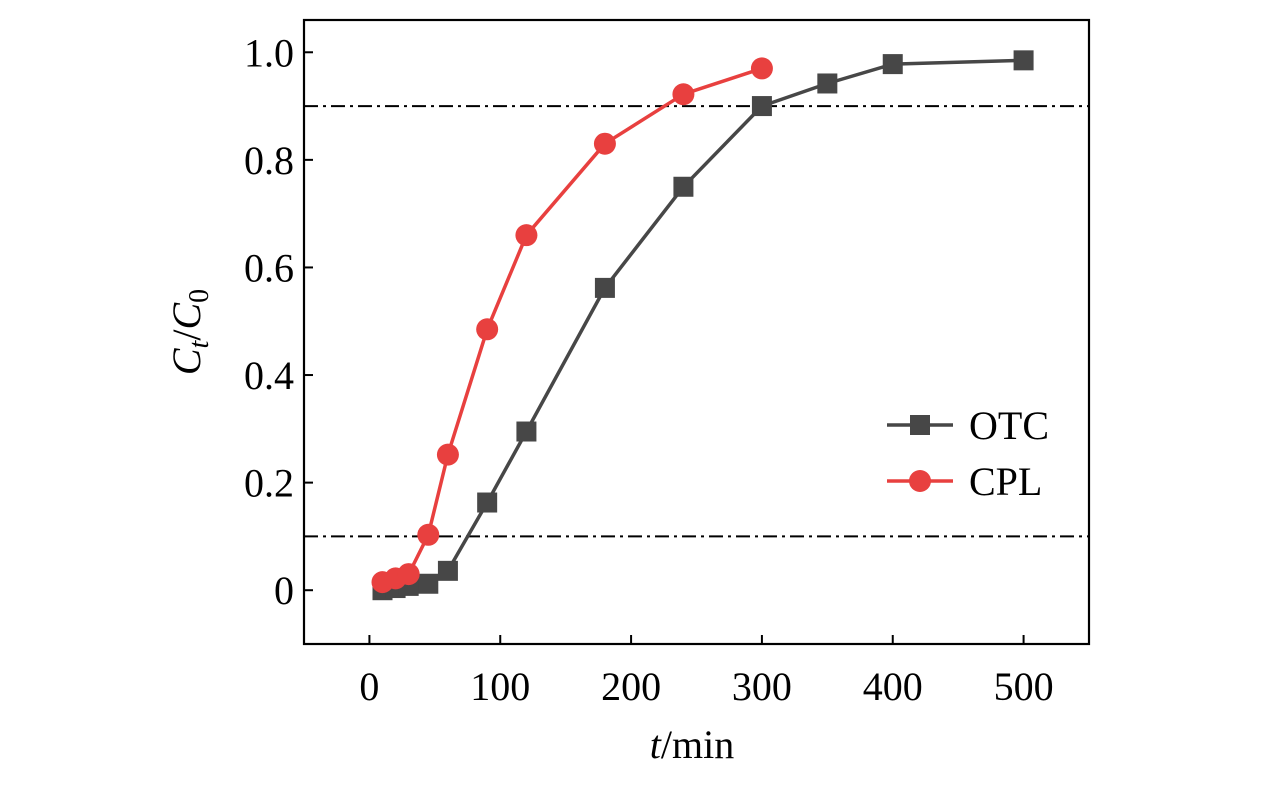 This screenshot has width=1276, height=787. I want to click on x-tick-label: 200, so click(631, 686).